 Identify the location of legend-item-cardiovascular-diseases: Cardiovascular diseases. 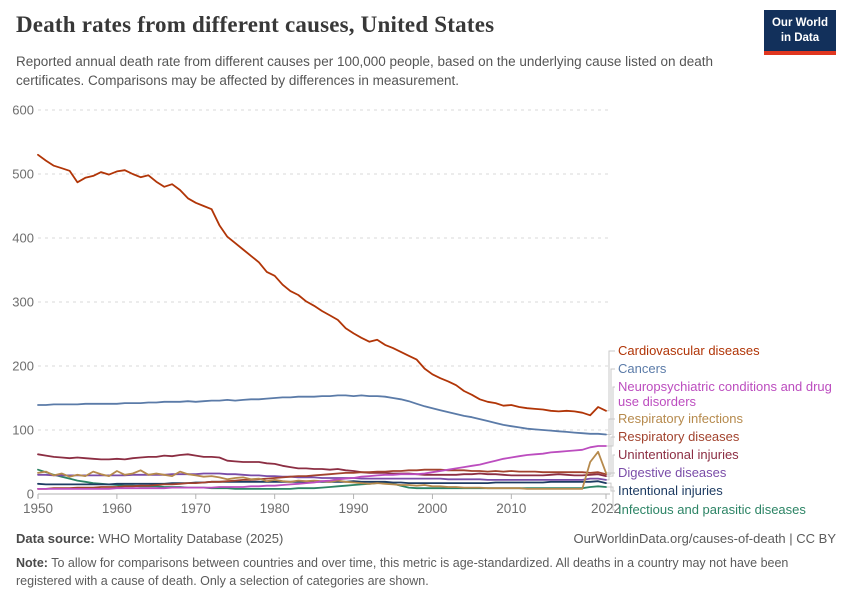
(689, 350).